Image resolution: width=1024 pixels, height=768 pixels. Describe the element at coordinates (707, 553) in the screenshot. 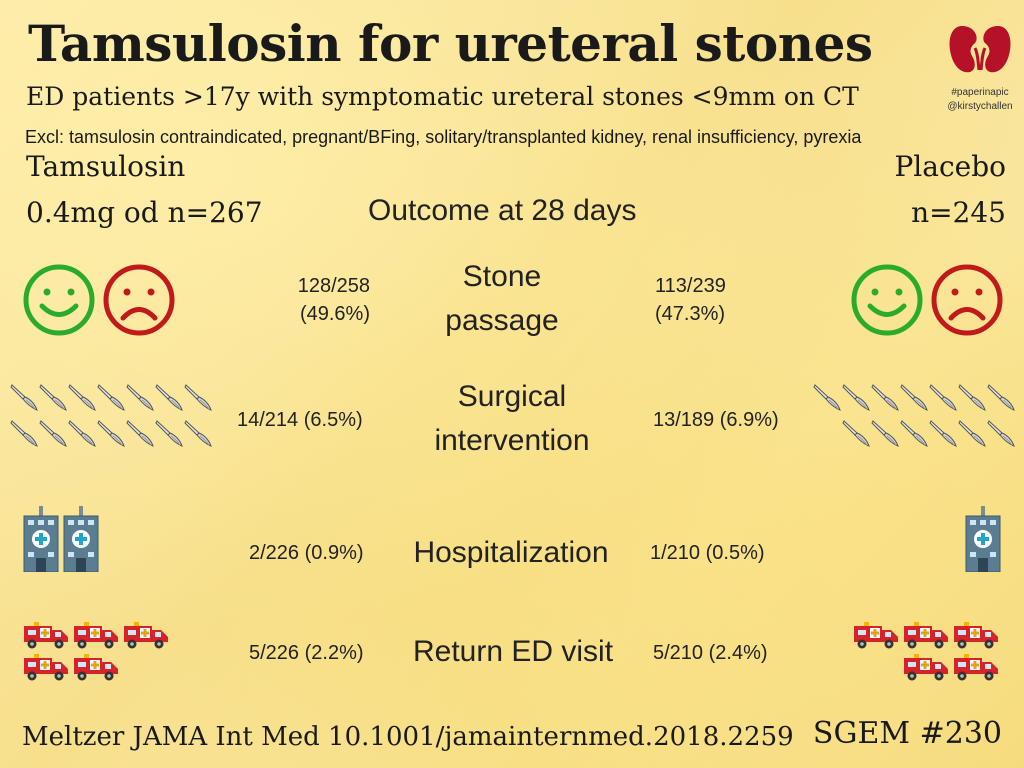

I see `hospital-right-stat: 1/210 (0.5%)` at that location.